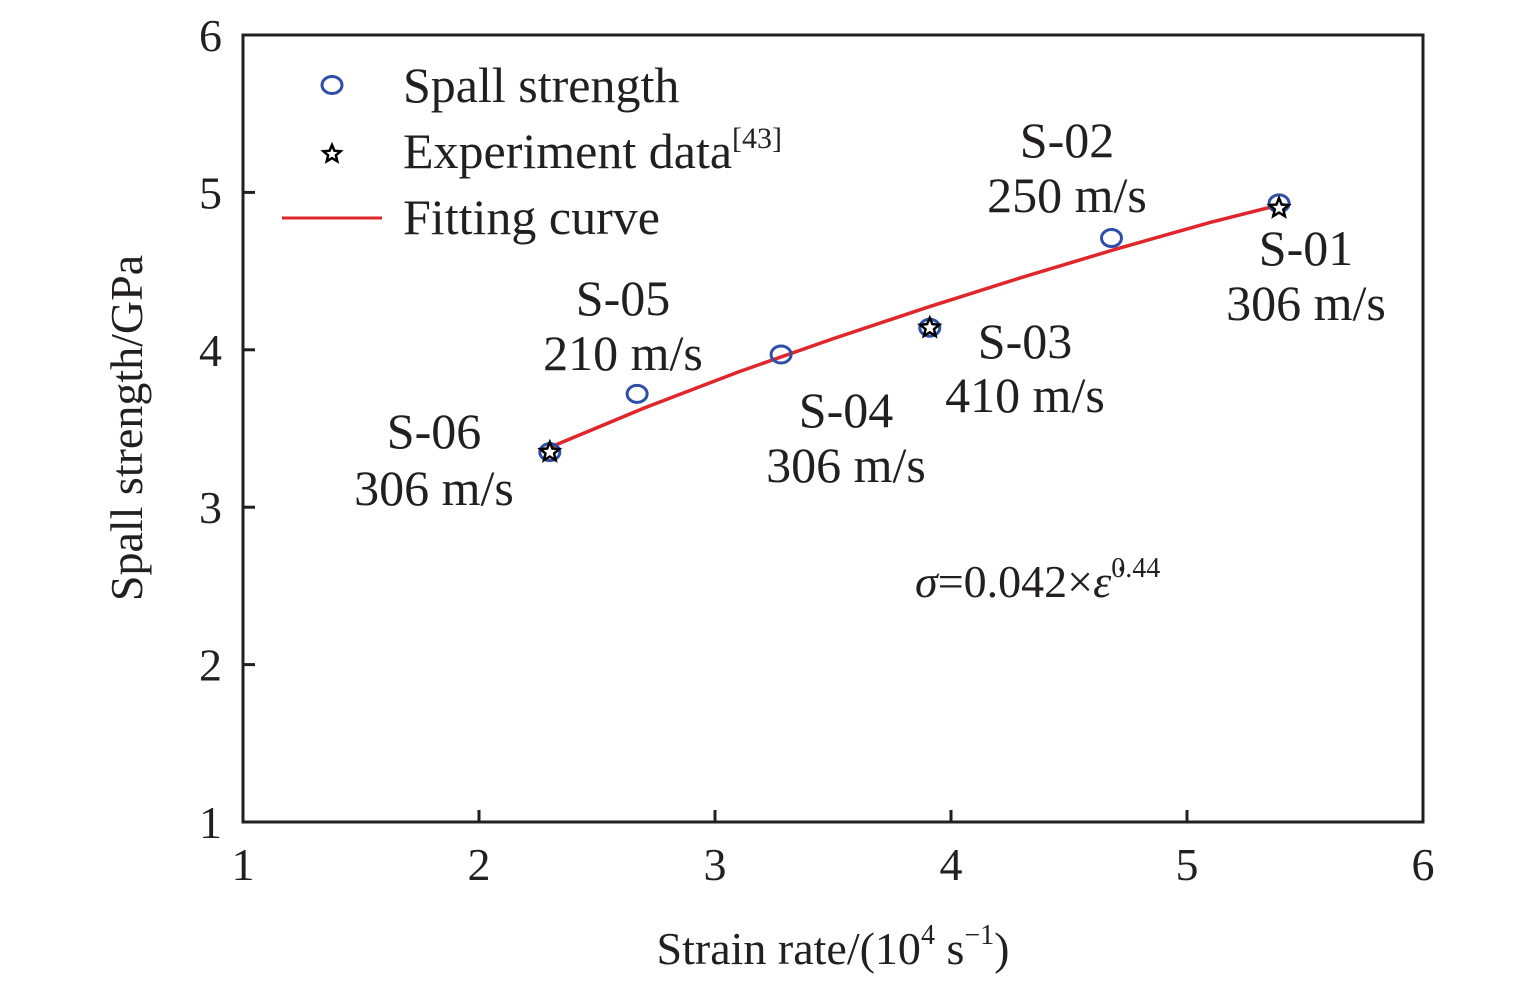 Image resolution: width=1535 pixels, height=984 pixels. What do you see at coordinates (1037, 580) in the screenshot?
I see `fit-equation: σ=0.042×ε̇0.44` at bounding box center [1037, 580].